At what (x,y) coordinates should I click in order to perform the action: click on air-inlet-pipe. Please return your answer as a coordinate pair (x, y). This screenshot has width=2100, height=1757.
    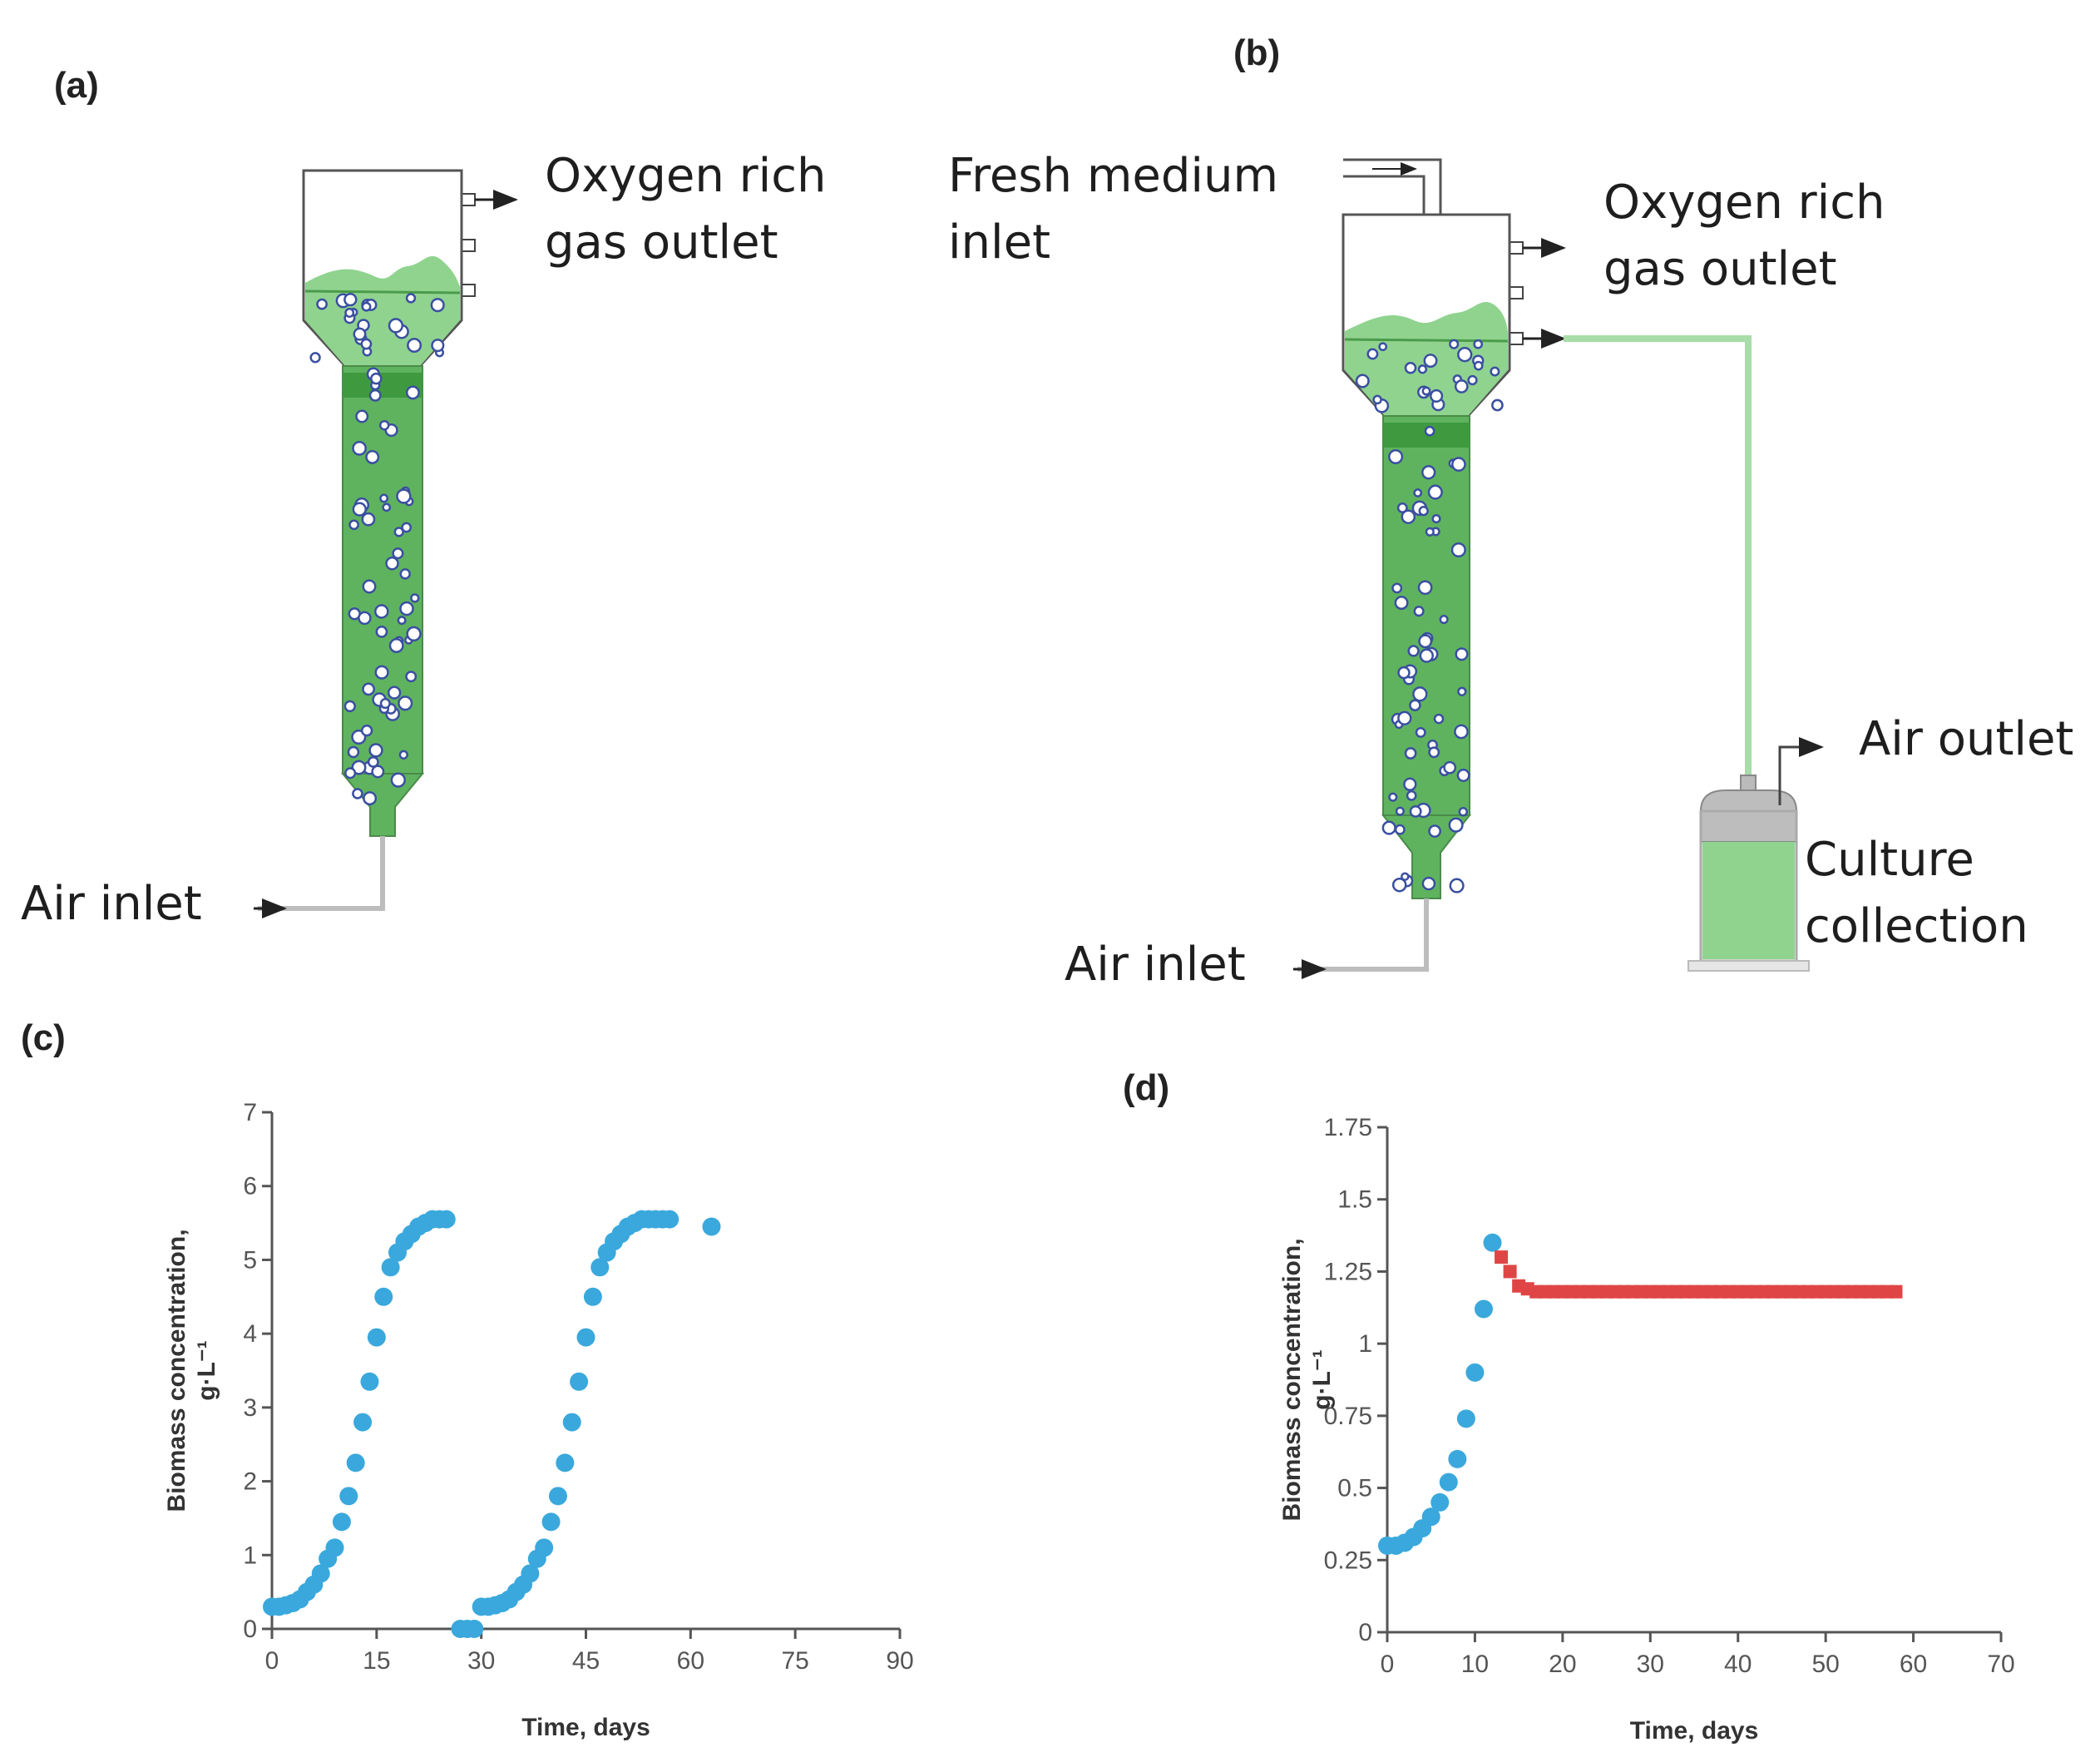
    Looking at the image, I should click on (321, 873).